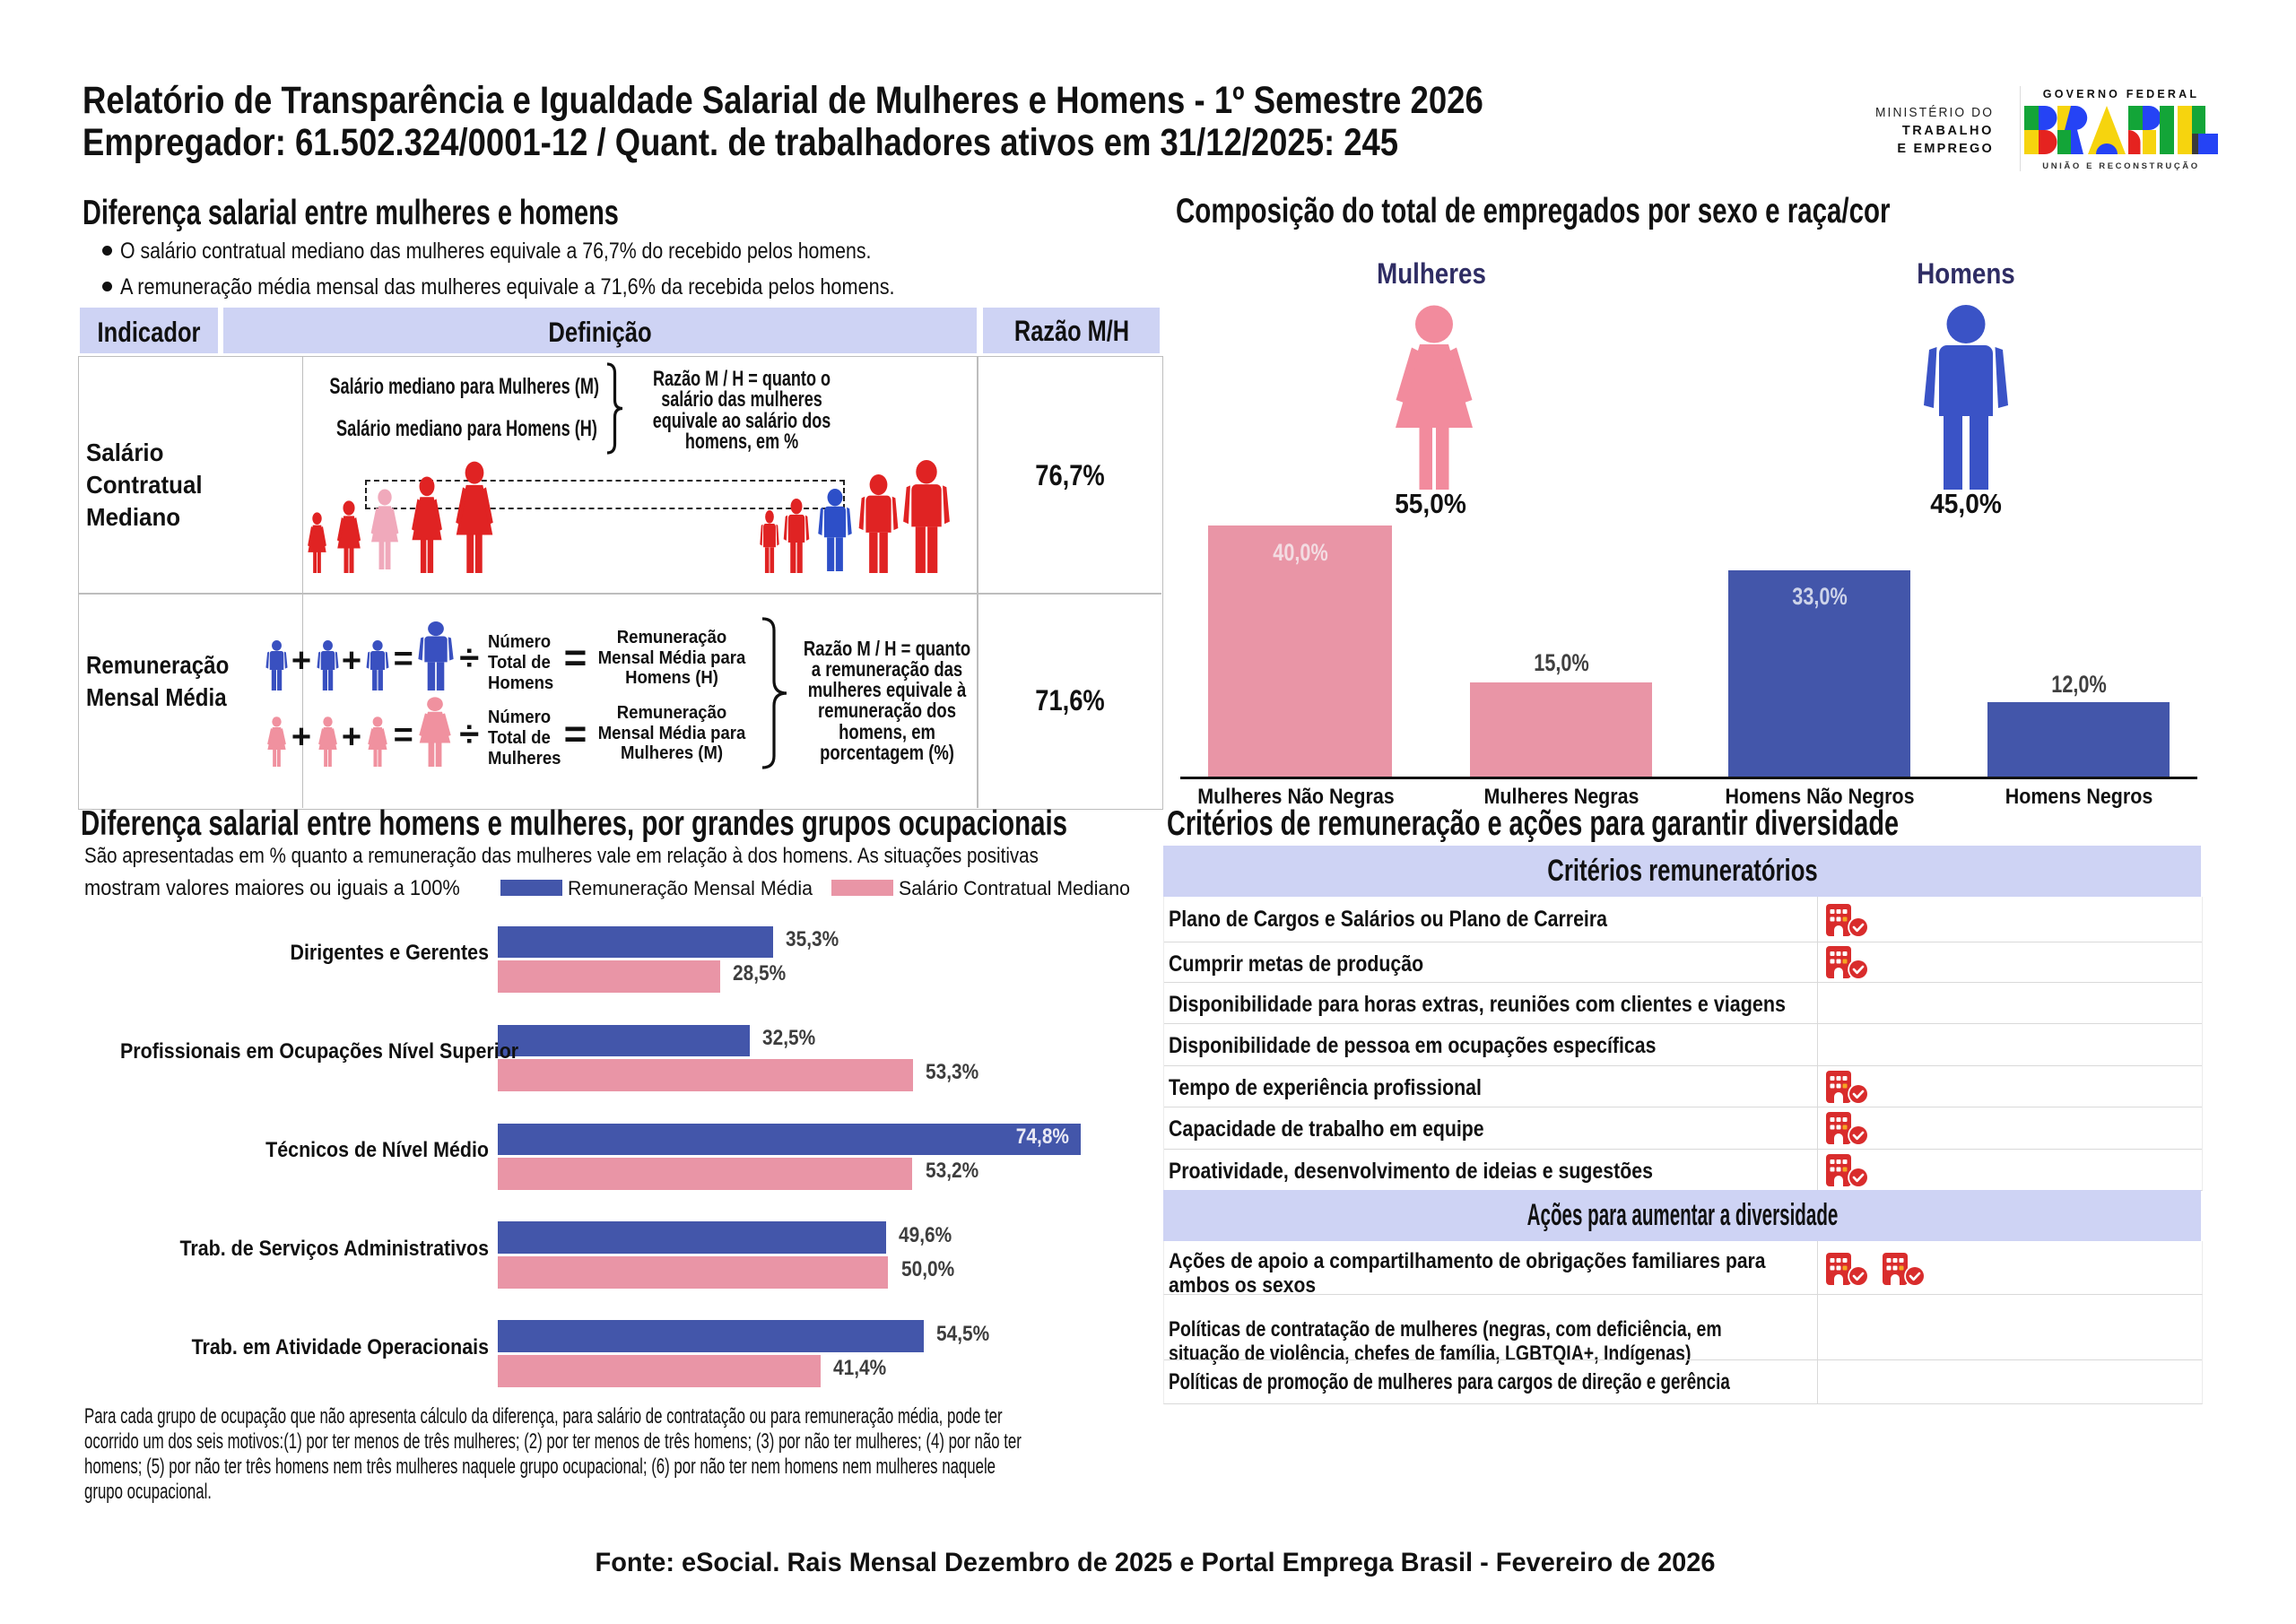  Describe the element at coordinates (2121, 166) in the screenshot. I see `svg-text: UNIÃO E RECONSTRUÇÃO` at that location.